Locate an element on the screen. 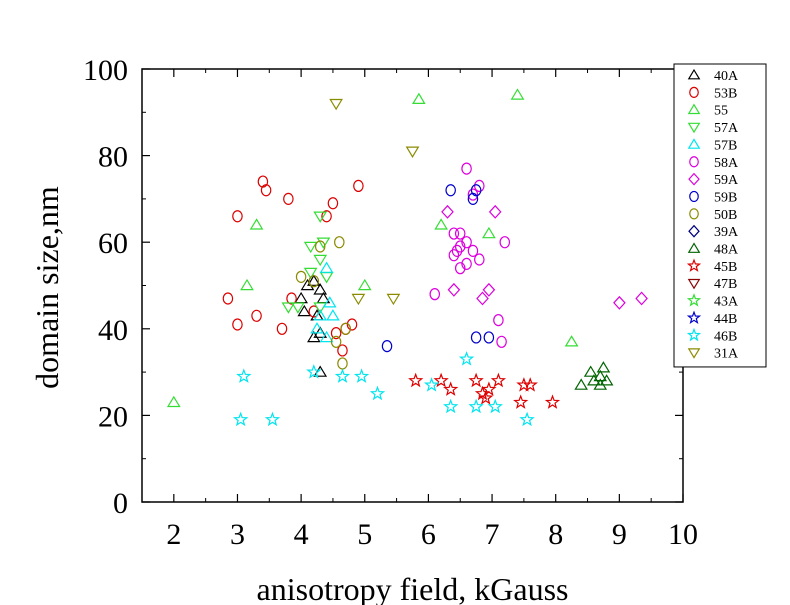  x-tick-label: 5 is located at coordinates (364, 534).